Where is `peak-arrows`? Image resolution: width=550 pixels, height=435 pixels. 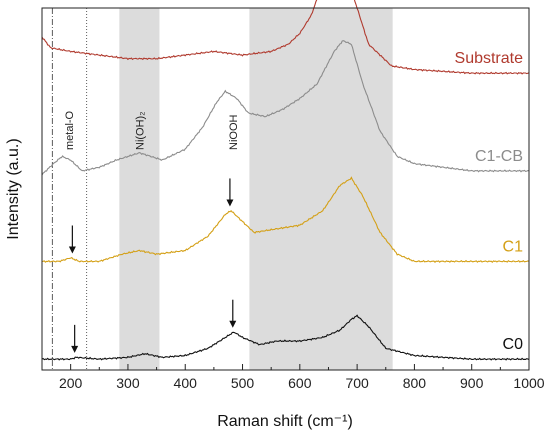 peak-arrows is located at coordinates (152, 265).